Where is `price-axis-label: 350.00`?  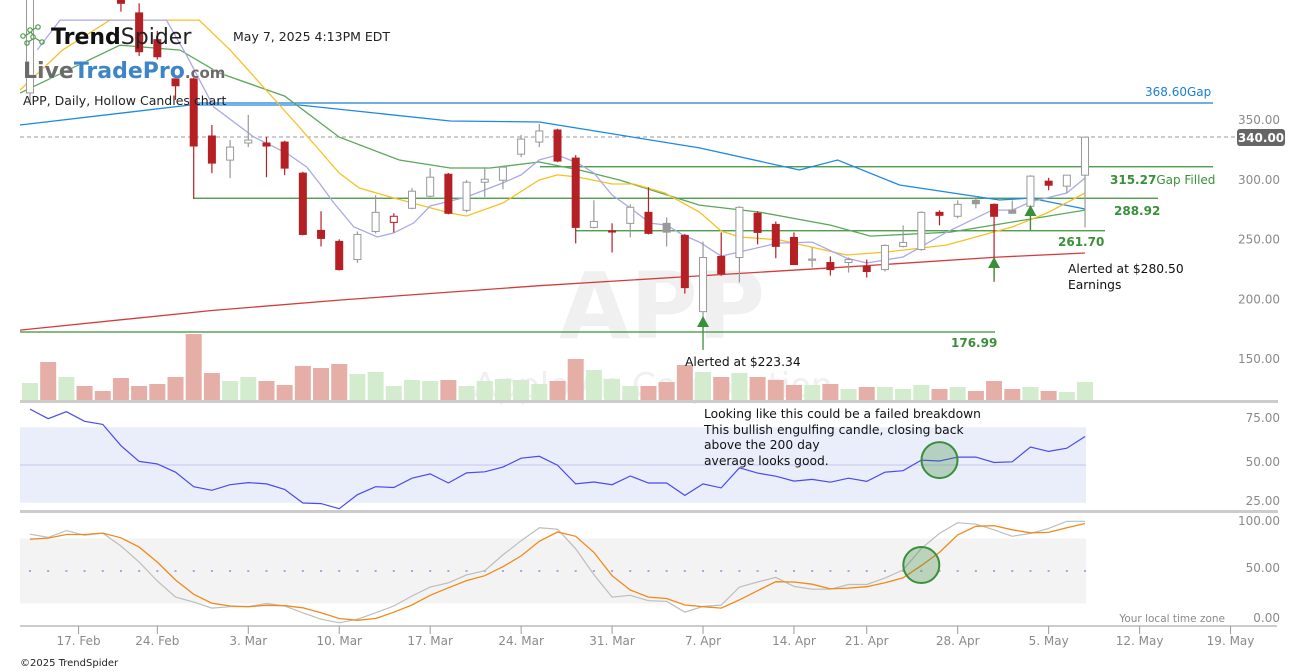
price-axis-label: 350.00 is located at coordinates (1259, 120).